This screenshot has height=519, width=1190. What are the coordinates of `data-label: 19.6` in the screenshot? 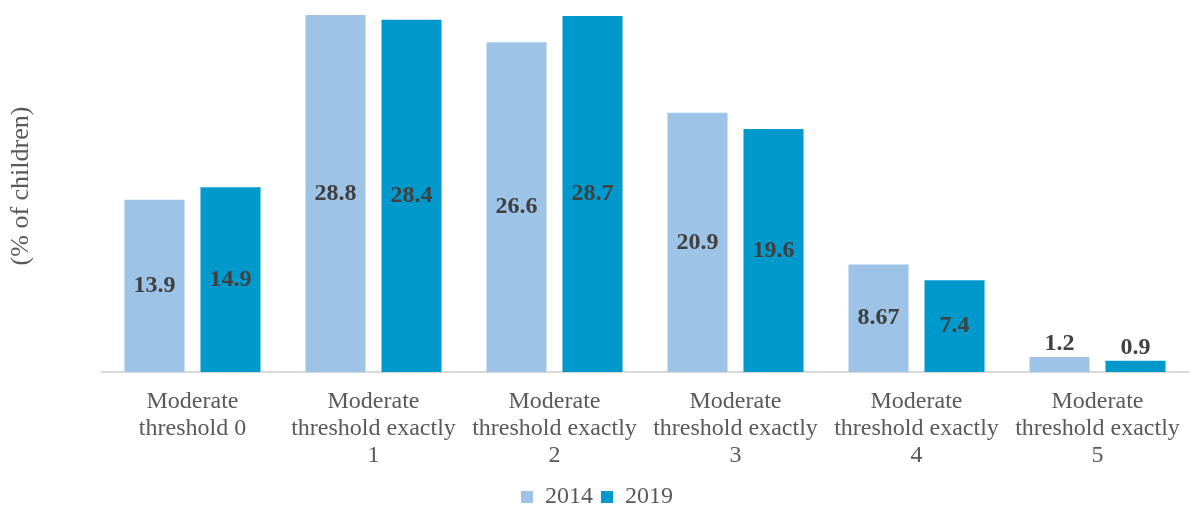 It's located at (773, 248).